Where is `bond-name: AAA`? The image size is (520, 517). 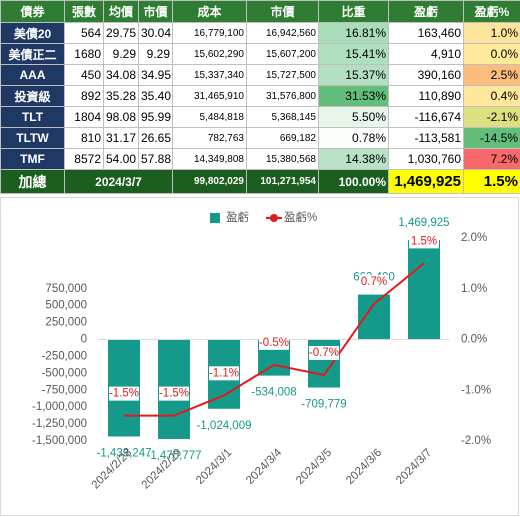
bond-name: AAA is located at coordinates (32, 75).